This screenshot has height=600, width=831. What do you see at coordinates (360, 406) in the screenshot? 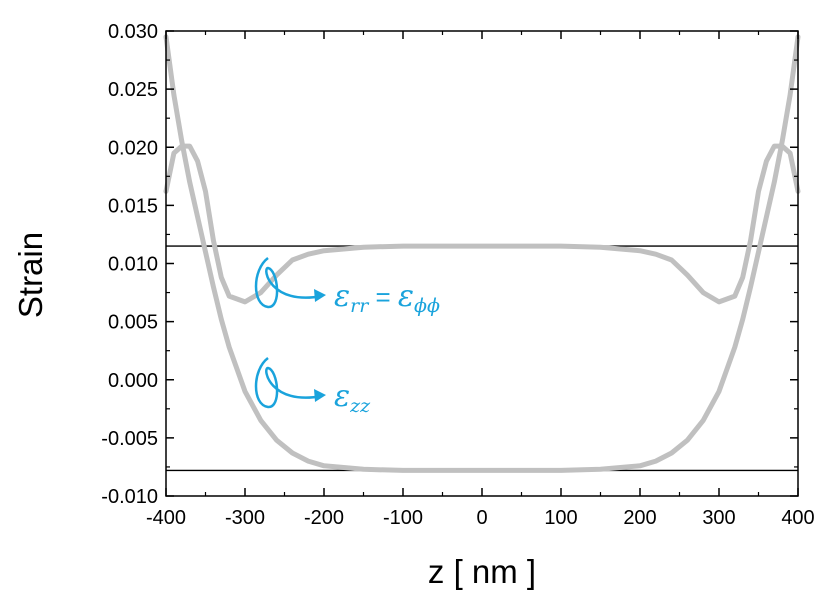
I see `annotation-zz-subscript: zz` at bounding box center [360, 406].